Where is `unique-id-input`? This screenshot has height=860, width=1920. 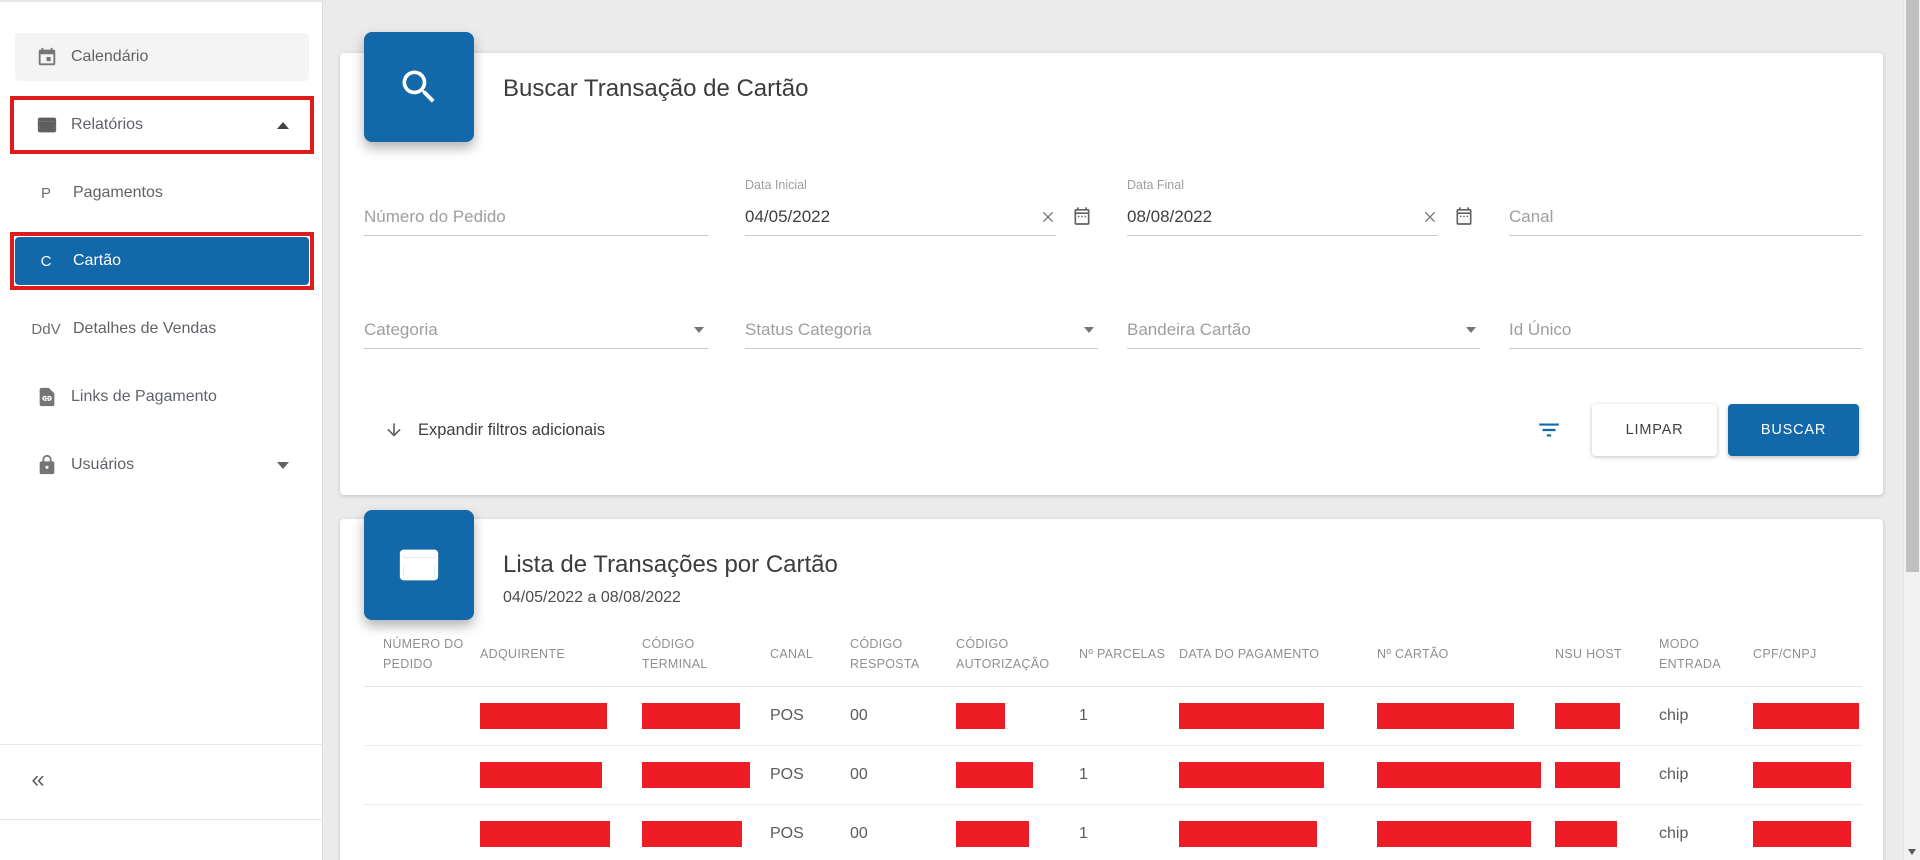
unique-id-input is located at coordinates (1685, 329).